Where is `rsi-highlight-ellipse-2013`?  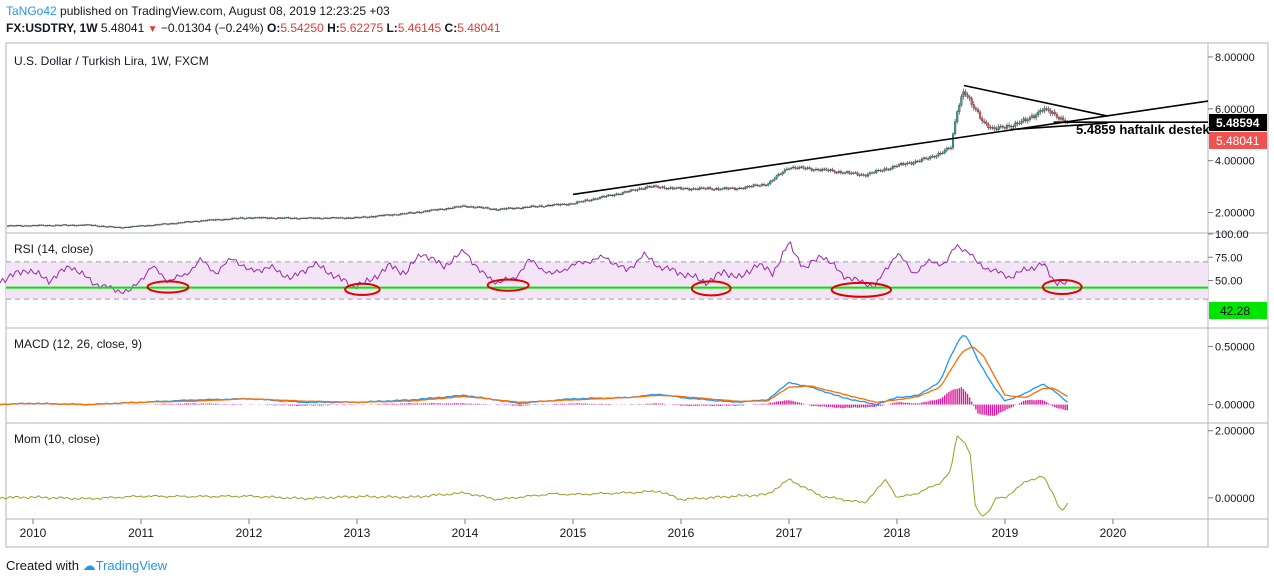
rsi-highlight-ellipse-2013 is located at coordinates (362, 289).